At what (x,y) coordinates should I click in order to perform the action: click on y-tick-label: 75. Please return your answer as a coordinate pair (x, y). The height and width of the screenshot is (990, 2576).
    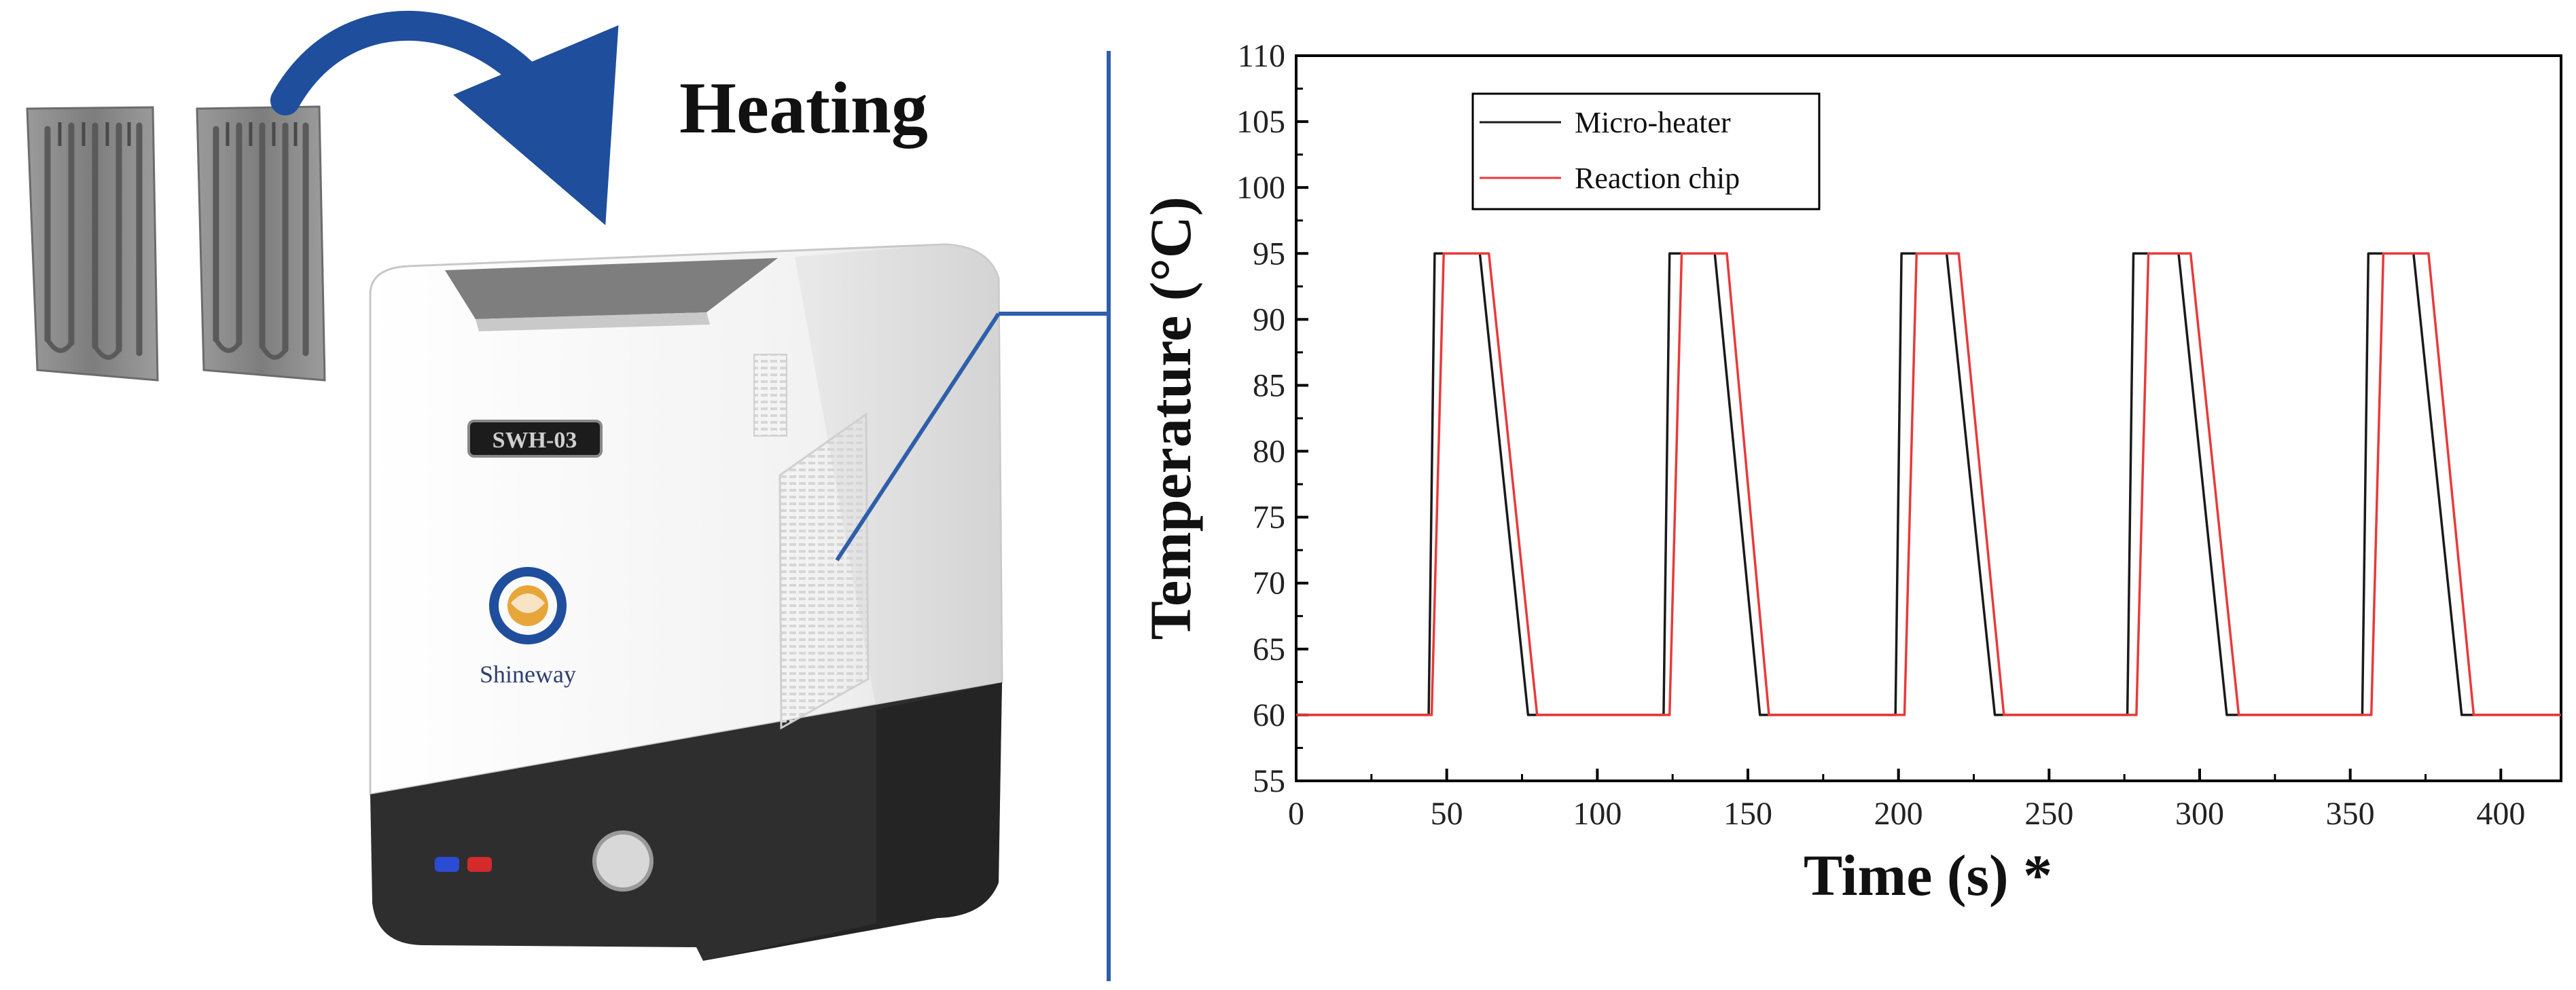
    Looking at the image, I should click on (1269, 518).